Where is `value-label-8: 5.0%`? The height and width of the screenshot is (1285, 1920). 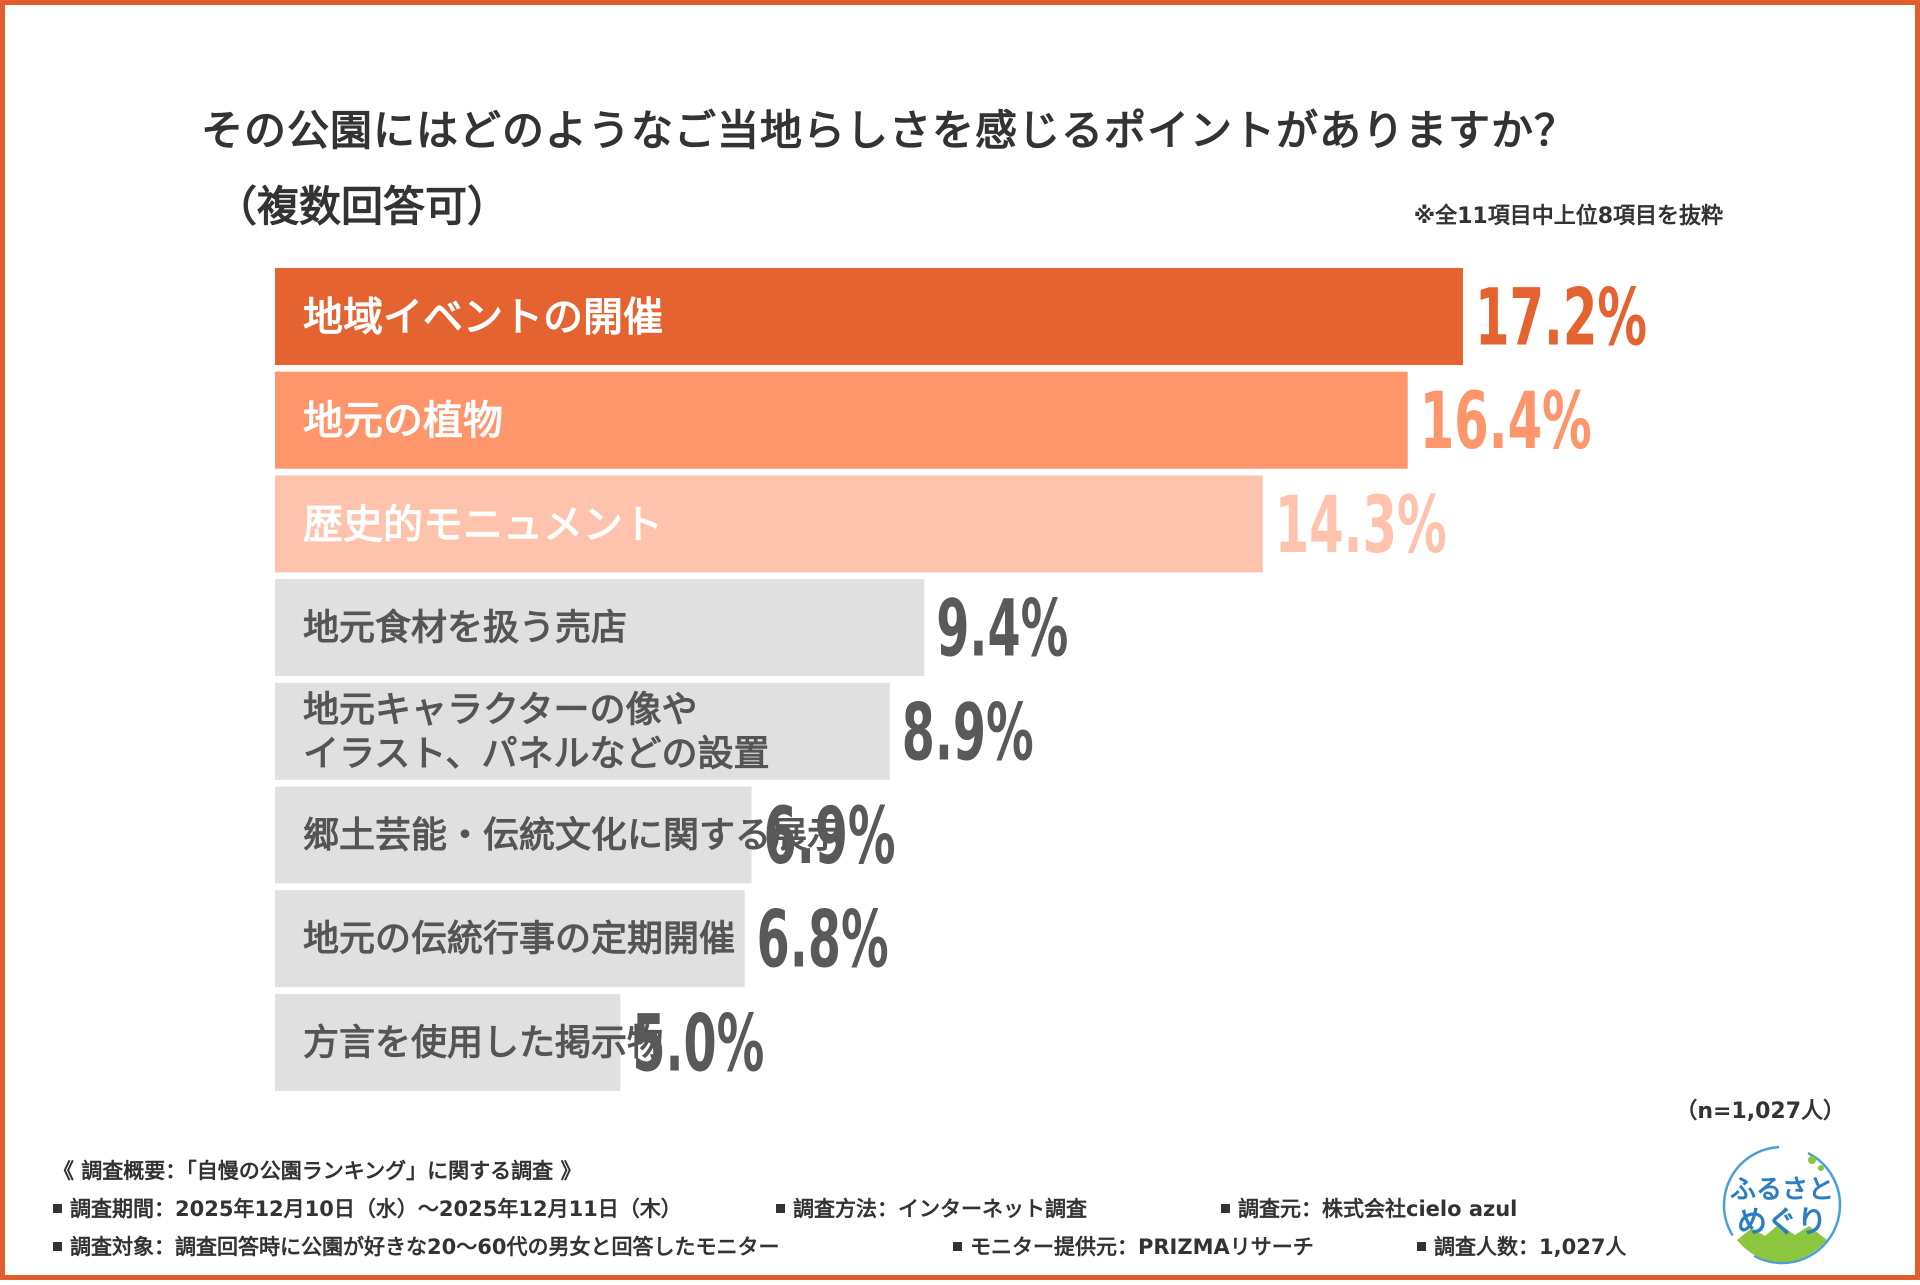
value-label-8: 5.0% is located at coordinates (698, 1044).